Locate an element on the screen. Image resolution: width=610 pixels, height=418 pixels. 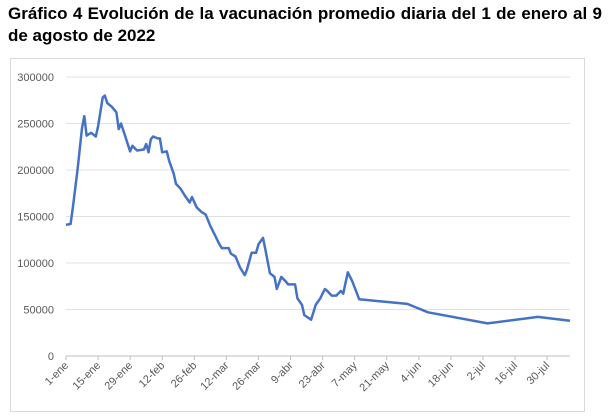
y-tick-label: 250000 is located at coordinates (35, 125).